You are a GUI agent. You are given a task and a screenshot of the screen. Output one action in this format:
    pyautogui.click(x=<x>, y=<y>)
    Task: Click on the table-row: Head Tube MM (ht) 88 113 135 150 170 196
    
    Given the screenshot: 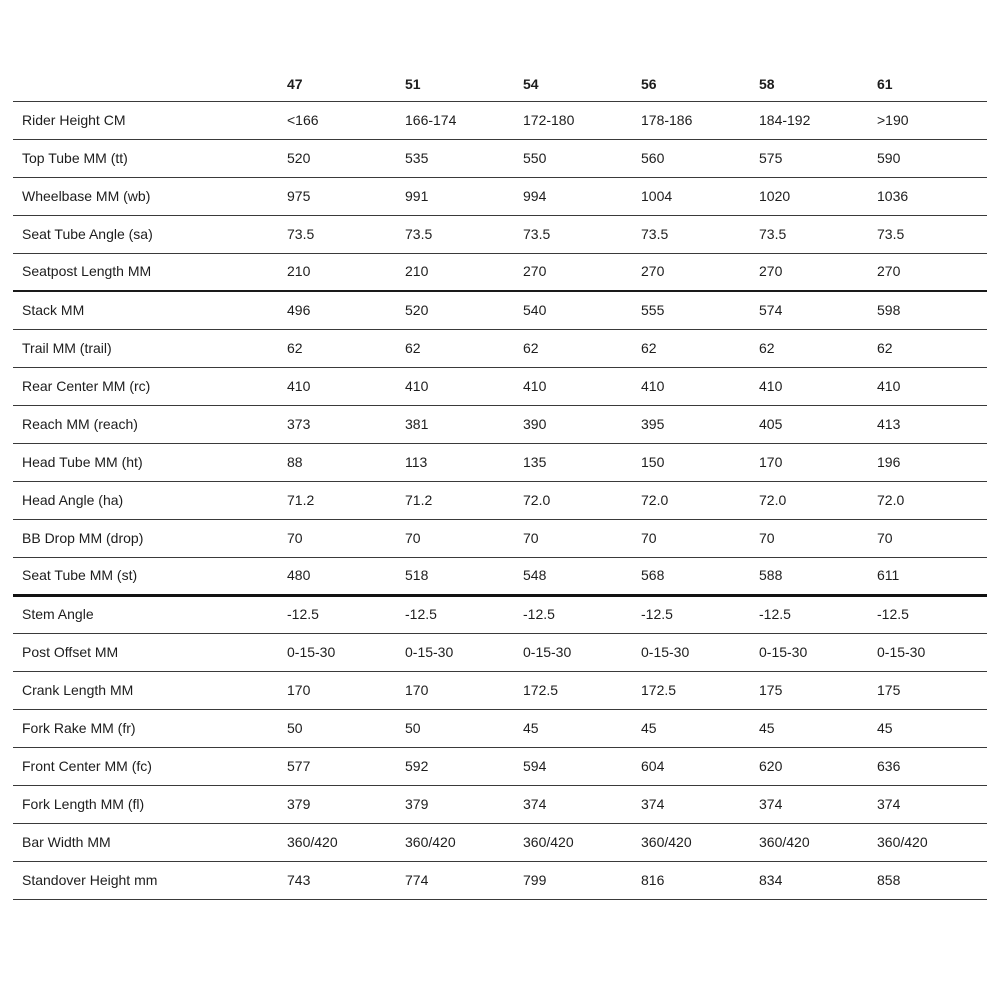 What is the action you would take?
    pyautogui.click(x=500, y=462)
    